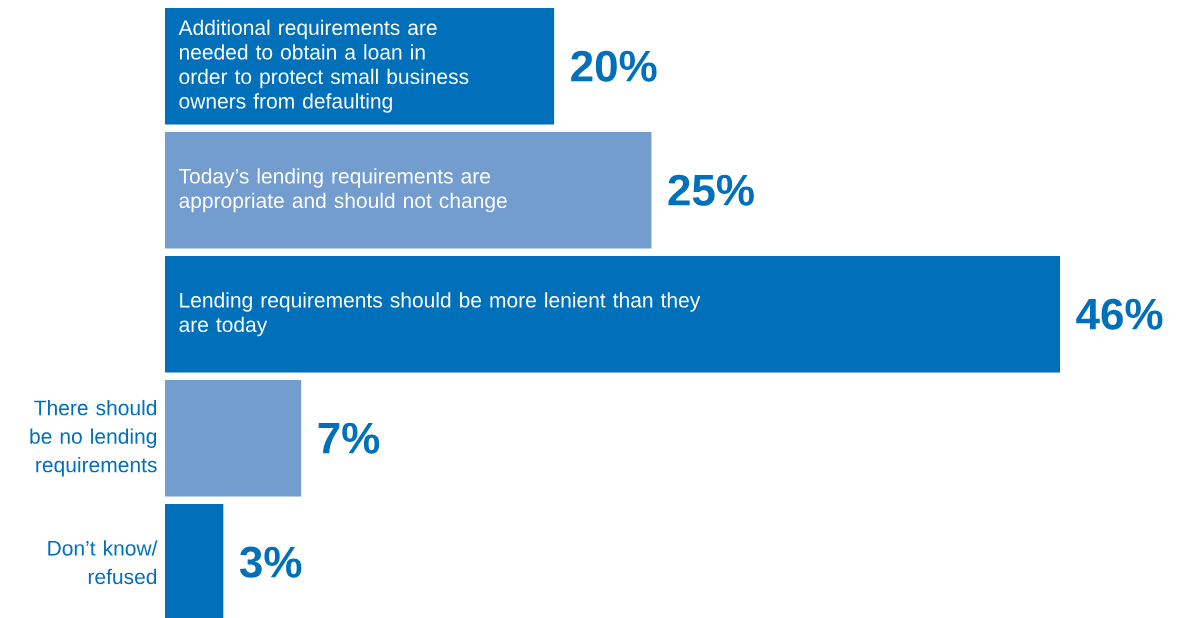  What do you see at coordinates (440, 314) in the screenshot?
I see `y-tick-label: Lending requirements should be more lenient than they are today` at bounding box center [440, 314].